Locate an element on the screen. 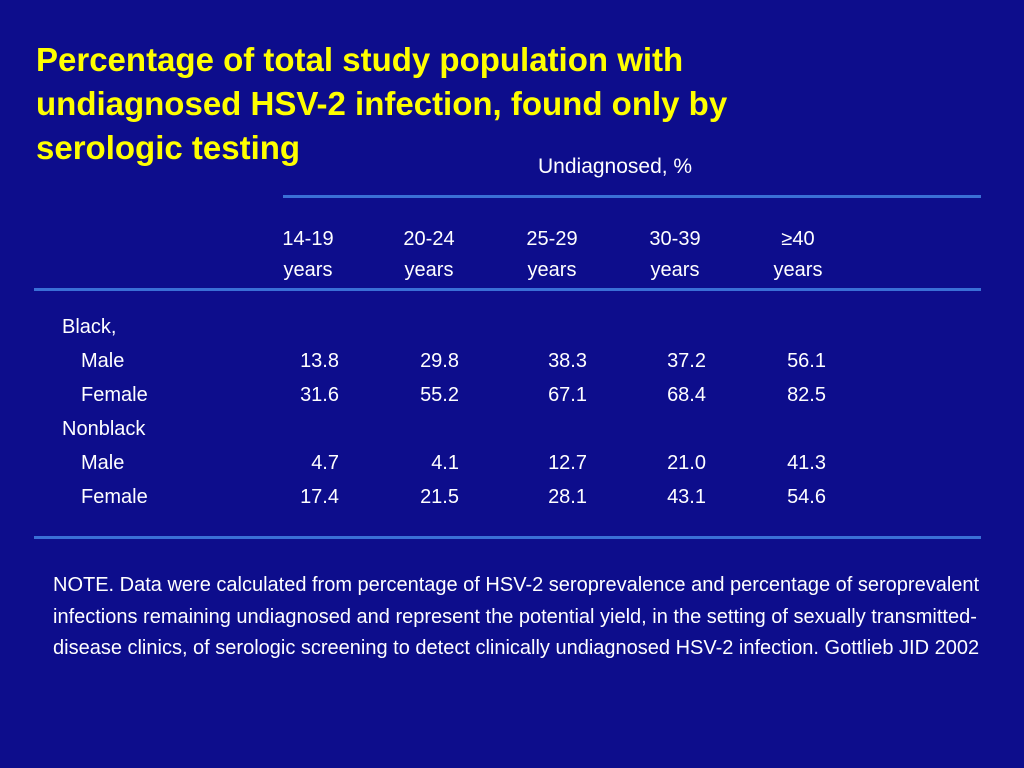 The height and width of the screenshot is (768, 1024). table-row-nonblack-group: Nonblack is located at coordinates (512, 435).